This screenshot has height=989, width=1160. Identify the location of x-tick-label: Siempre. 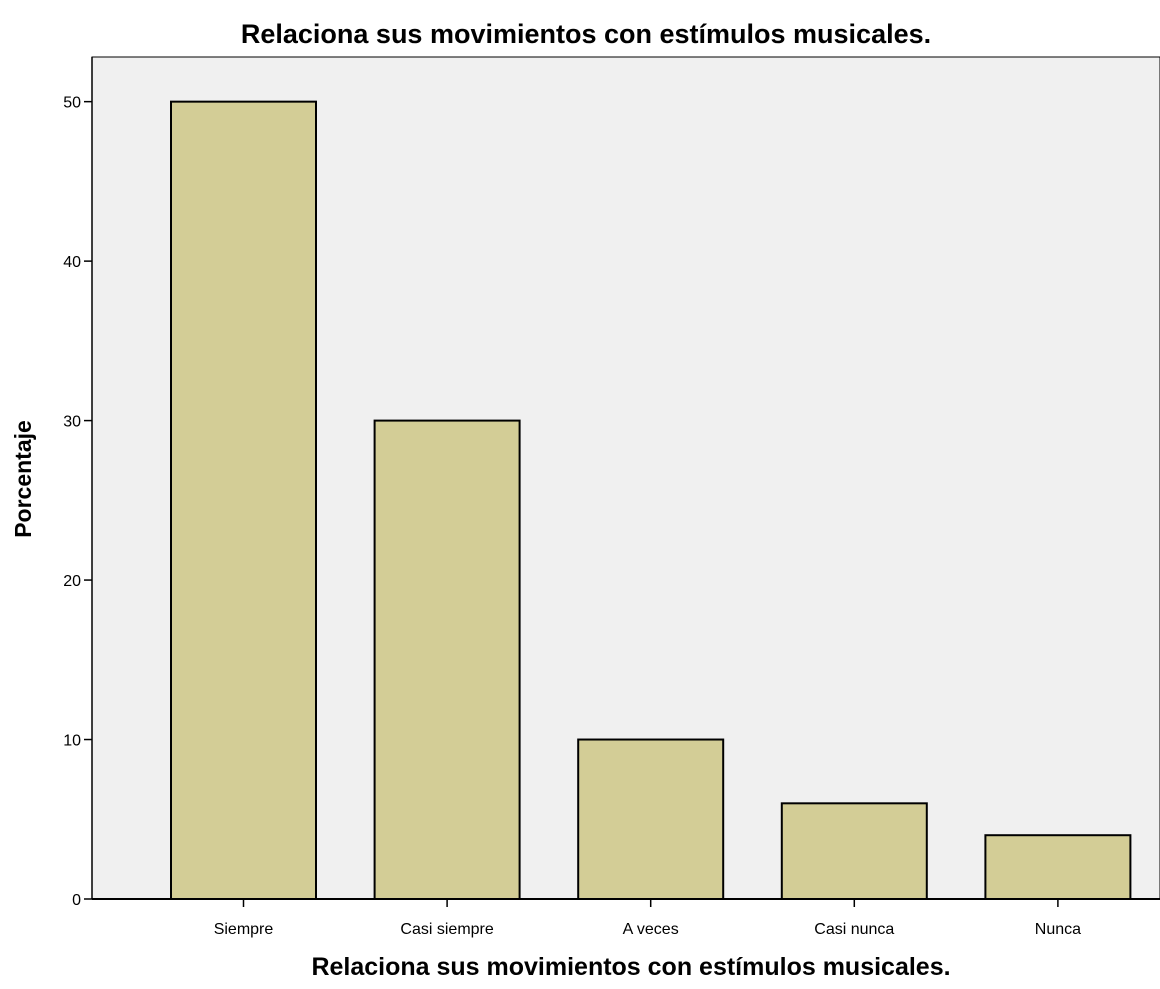
(244, 929).